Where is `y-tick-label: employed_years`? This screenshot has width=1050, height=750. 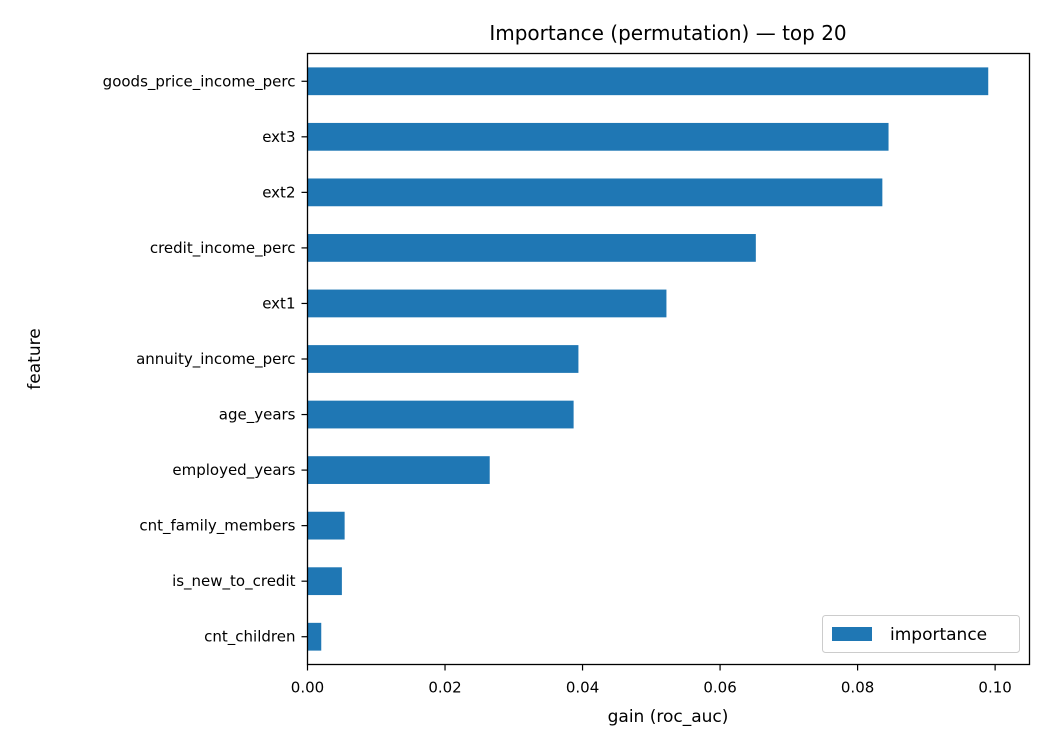 y-tick-label: employed_years is located at coordinates (233, 470).